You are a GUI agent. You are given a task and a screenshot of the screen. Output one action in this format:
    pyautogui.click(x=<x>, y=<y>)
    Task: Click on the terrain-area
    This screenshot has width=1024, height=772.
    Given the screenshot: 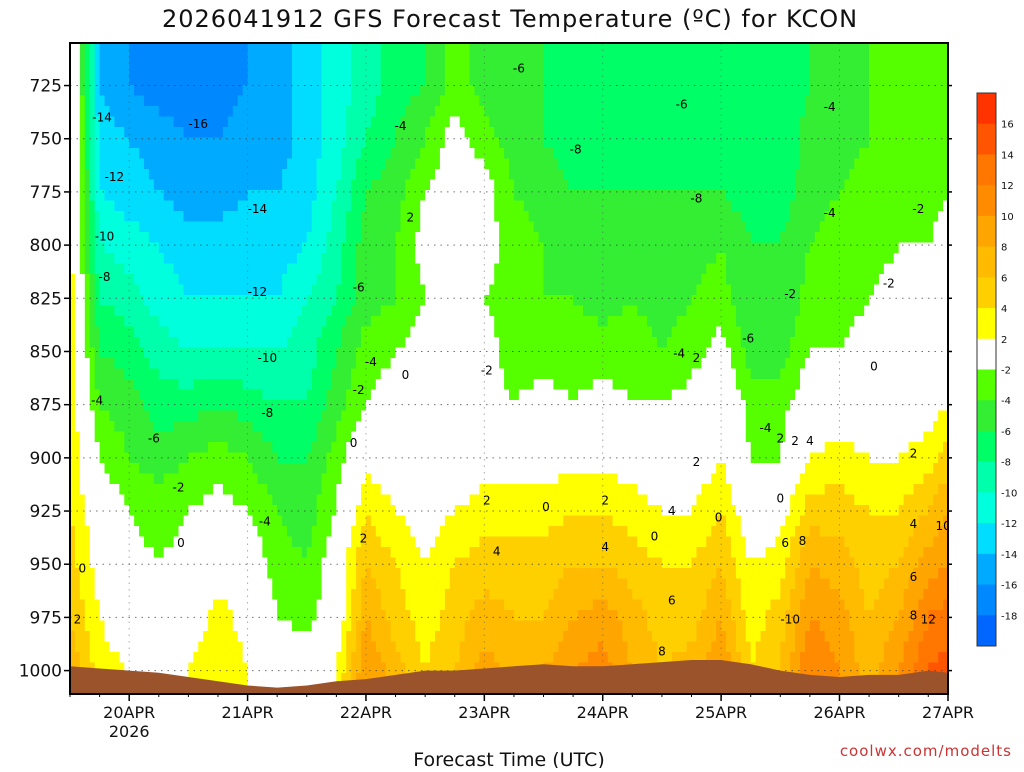 What is the action you would take?
    pyautogui.click(x=509, y=677)
    